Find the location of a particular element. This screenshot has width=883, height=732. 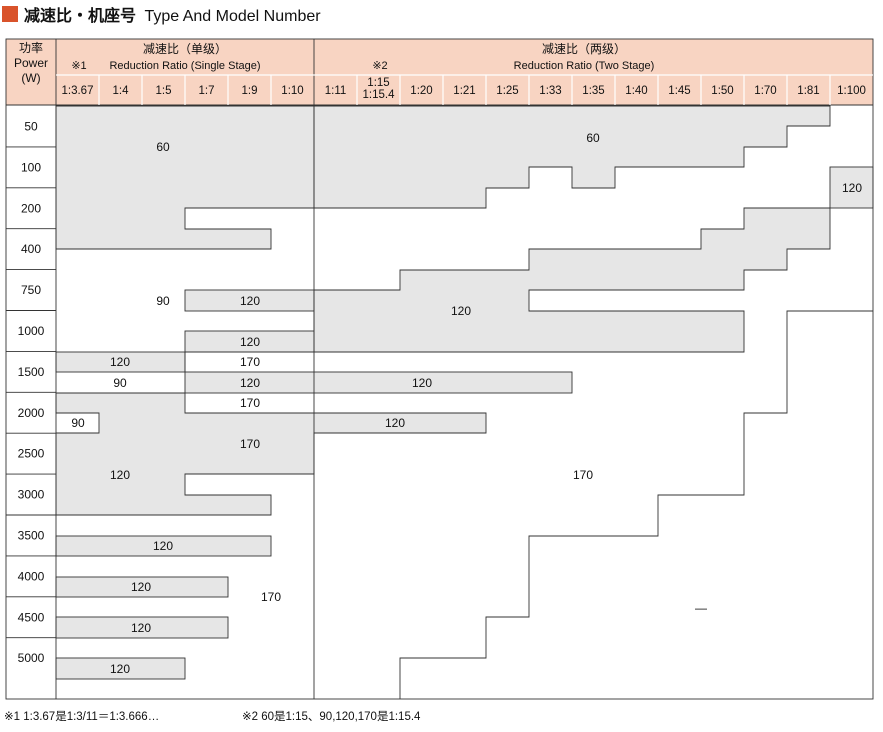

ratio-label-two-3: 1:21 is located at coordinates (464, 91).